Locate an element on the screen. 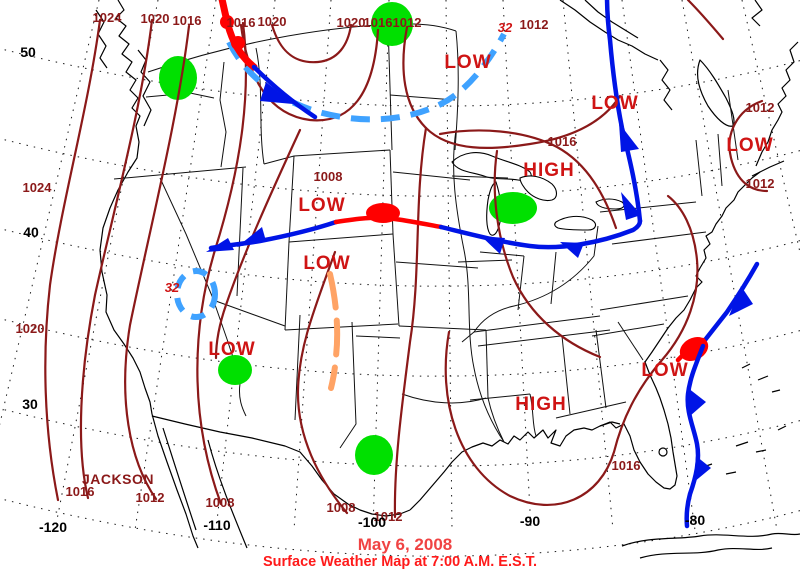 Image resolution: width=800 pixels, height=570 pixels. trough-line is located at coordinates (334, 331).